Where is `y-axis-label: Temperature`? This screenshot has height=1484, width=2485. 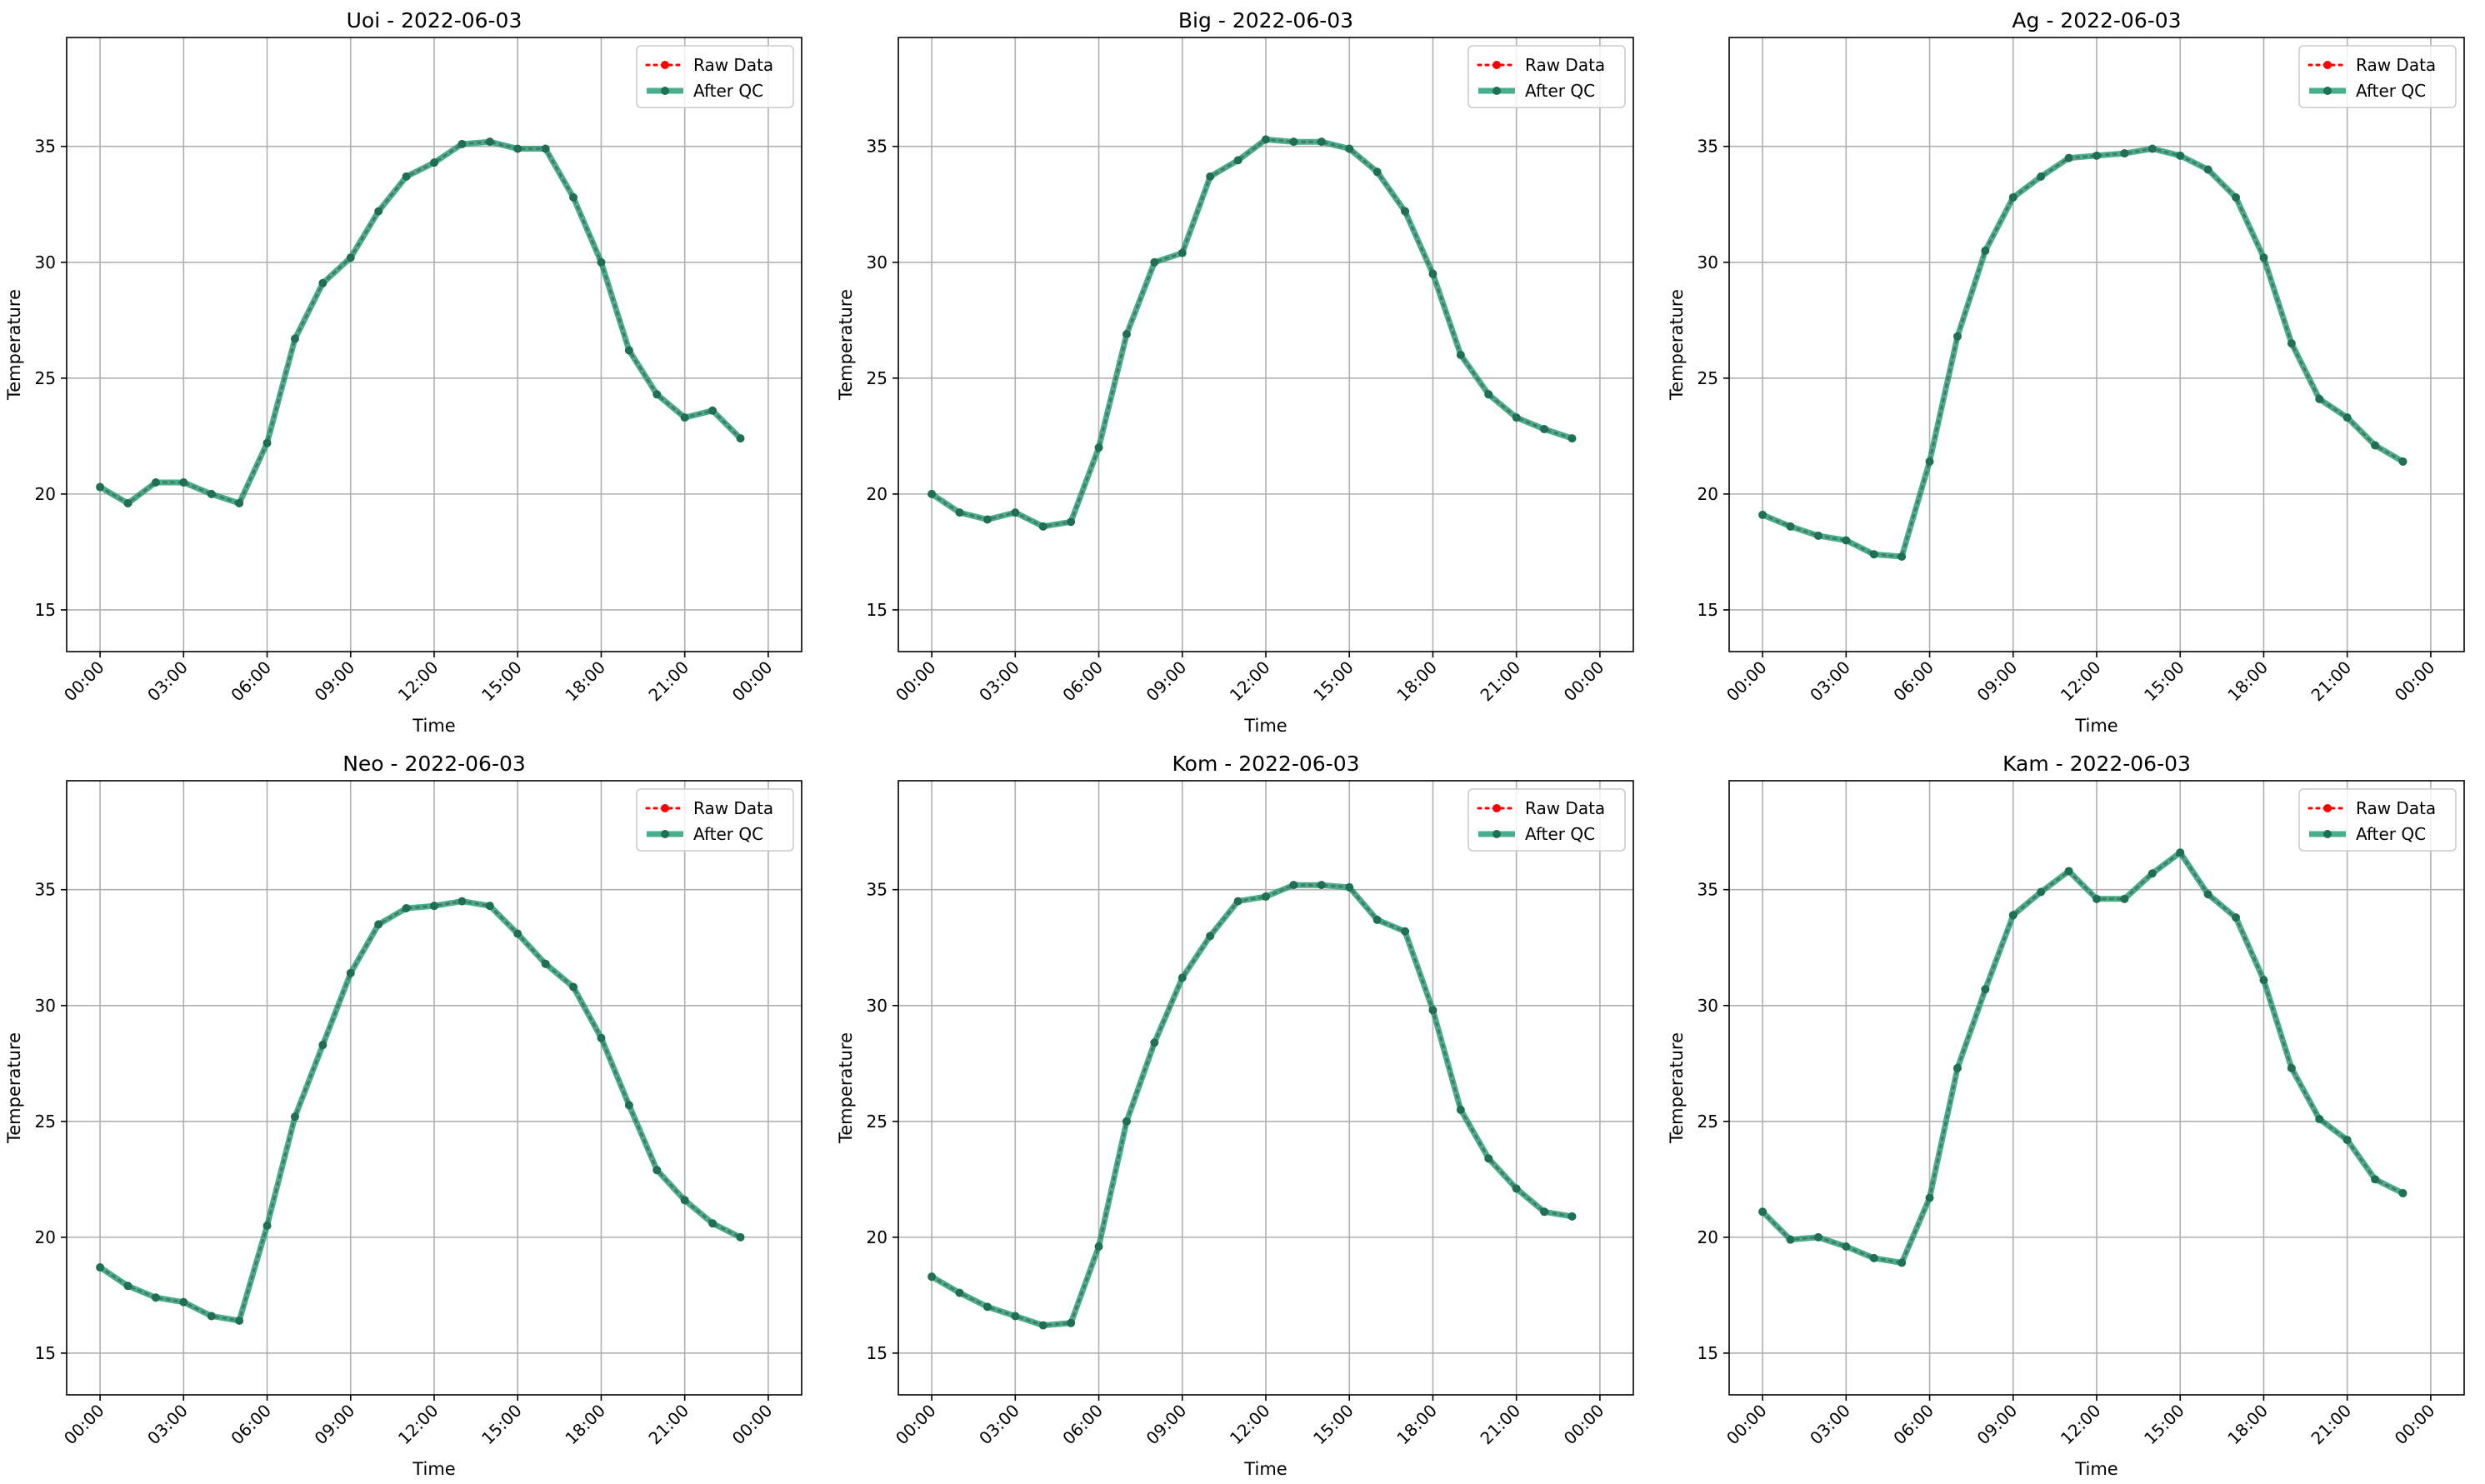
y-axis-label: Temperature is located at coordinates (14, 1088).